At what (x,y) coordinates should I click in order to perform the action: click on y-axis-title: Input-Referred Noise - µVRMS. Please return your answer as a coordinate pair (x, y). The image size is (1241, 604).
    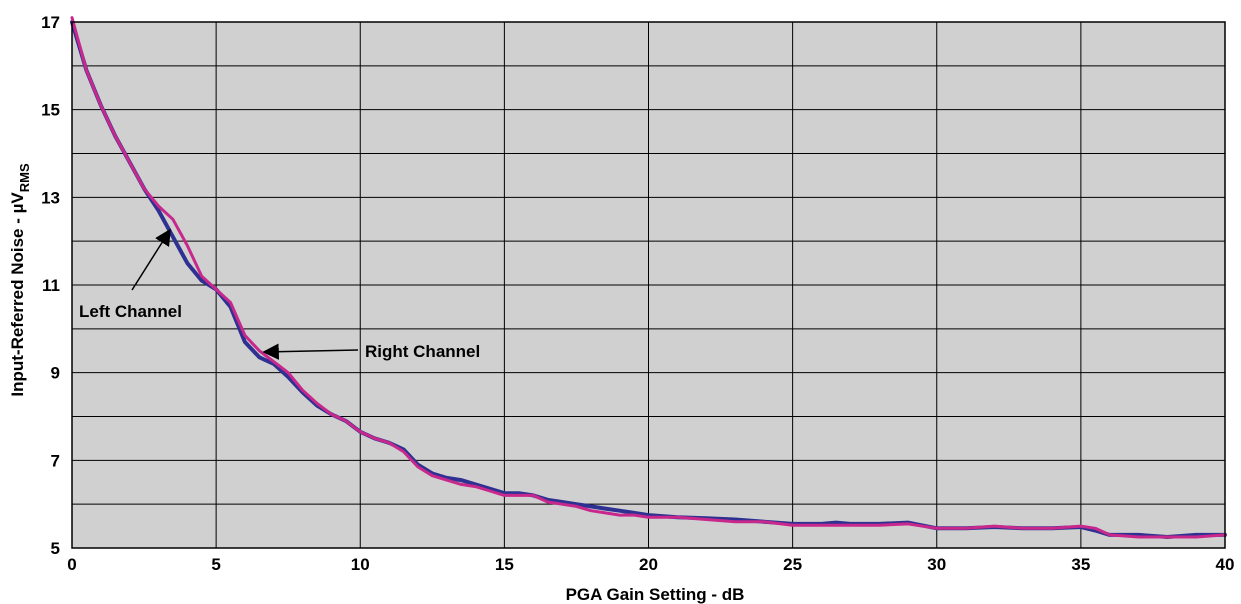
    Looking at the image, I should click on (20, 280).